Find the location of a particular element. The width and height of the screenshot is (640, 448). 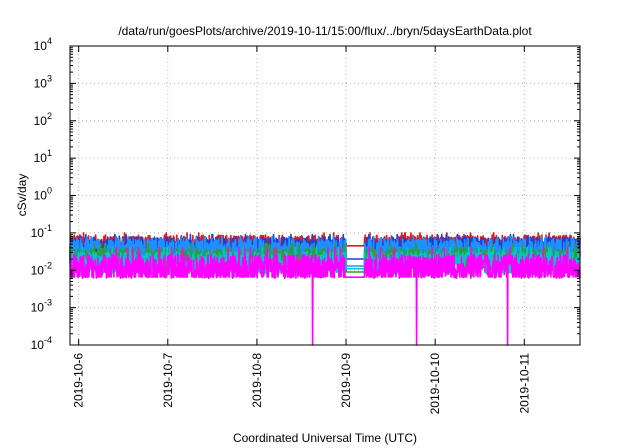

x-tick-label: 2019-10-9 is located at coordinates (346, 380).